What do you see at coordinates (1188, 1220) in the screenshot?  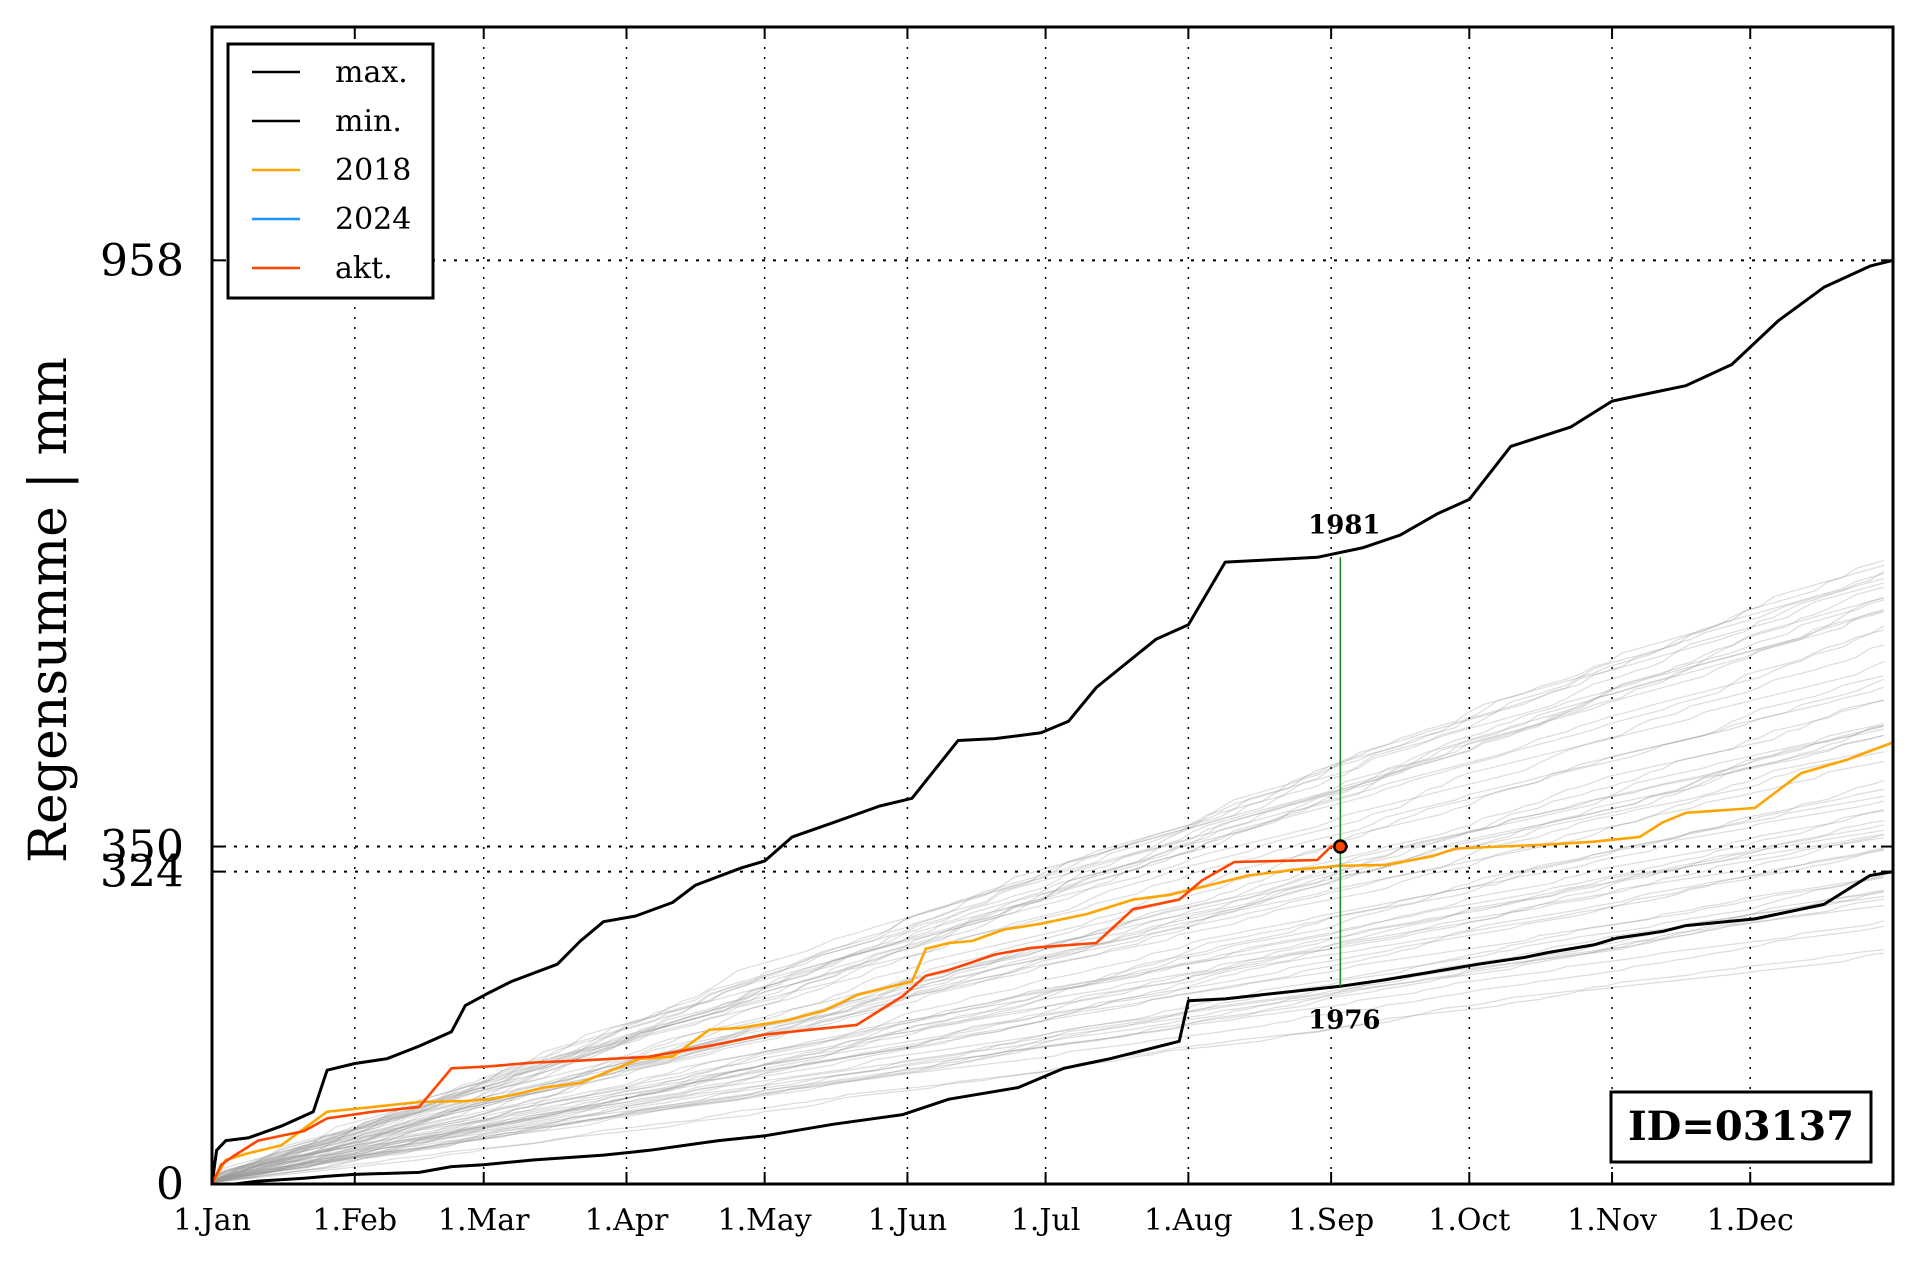 I see `x-tick-label: 1.Aug` at bounding box center [1188, 1220].